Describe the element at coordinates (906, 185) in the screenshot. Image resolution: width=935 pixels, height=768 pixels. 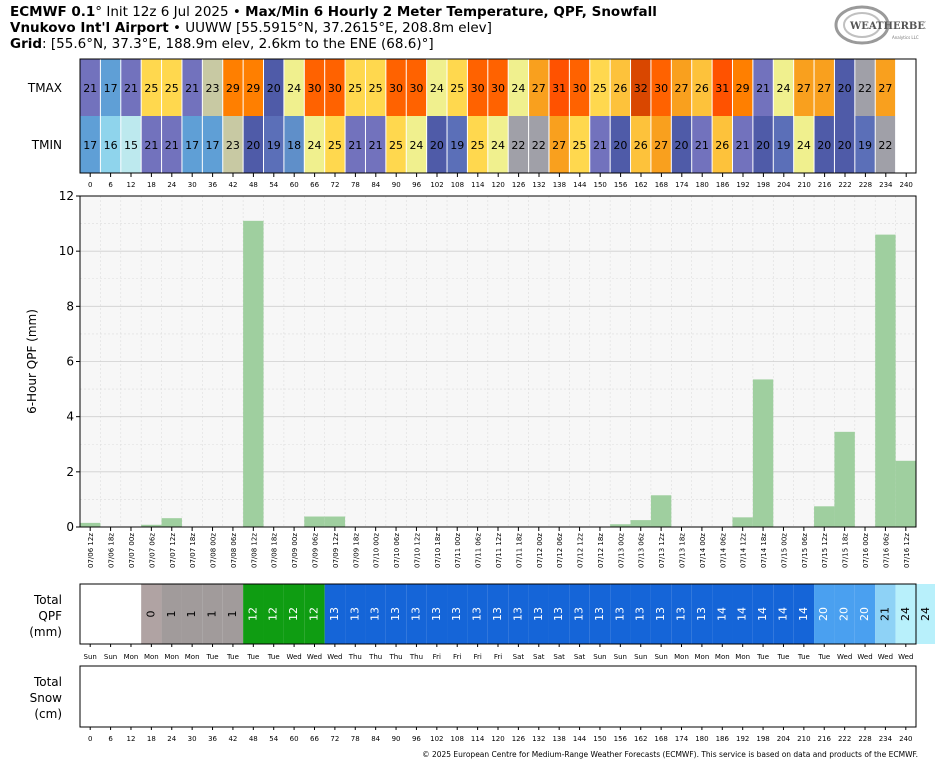
I see `temp-x-tick-label: 240` at that location.